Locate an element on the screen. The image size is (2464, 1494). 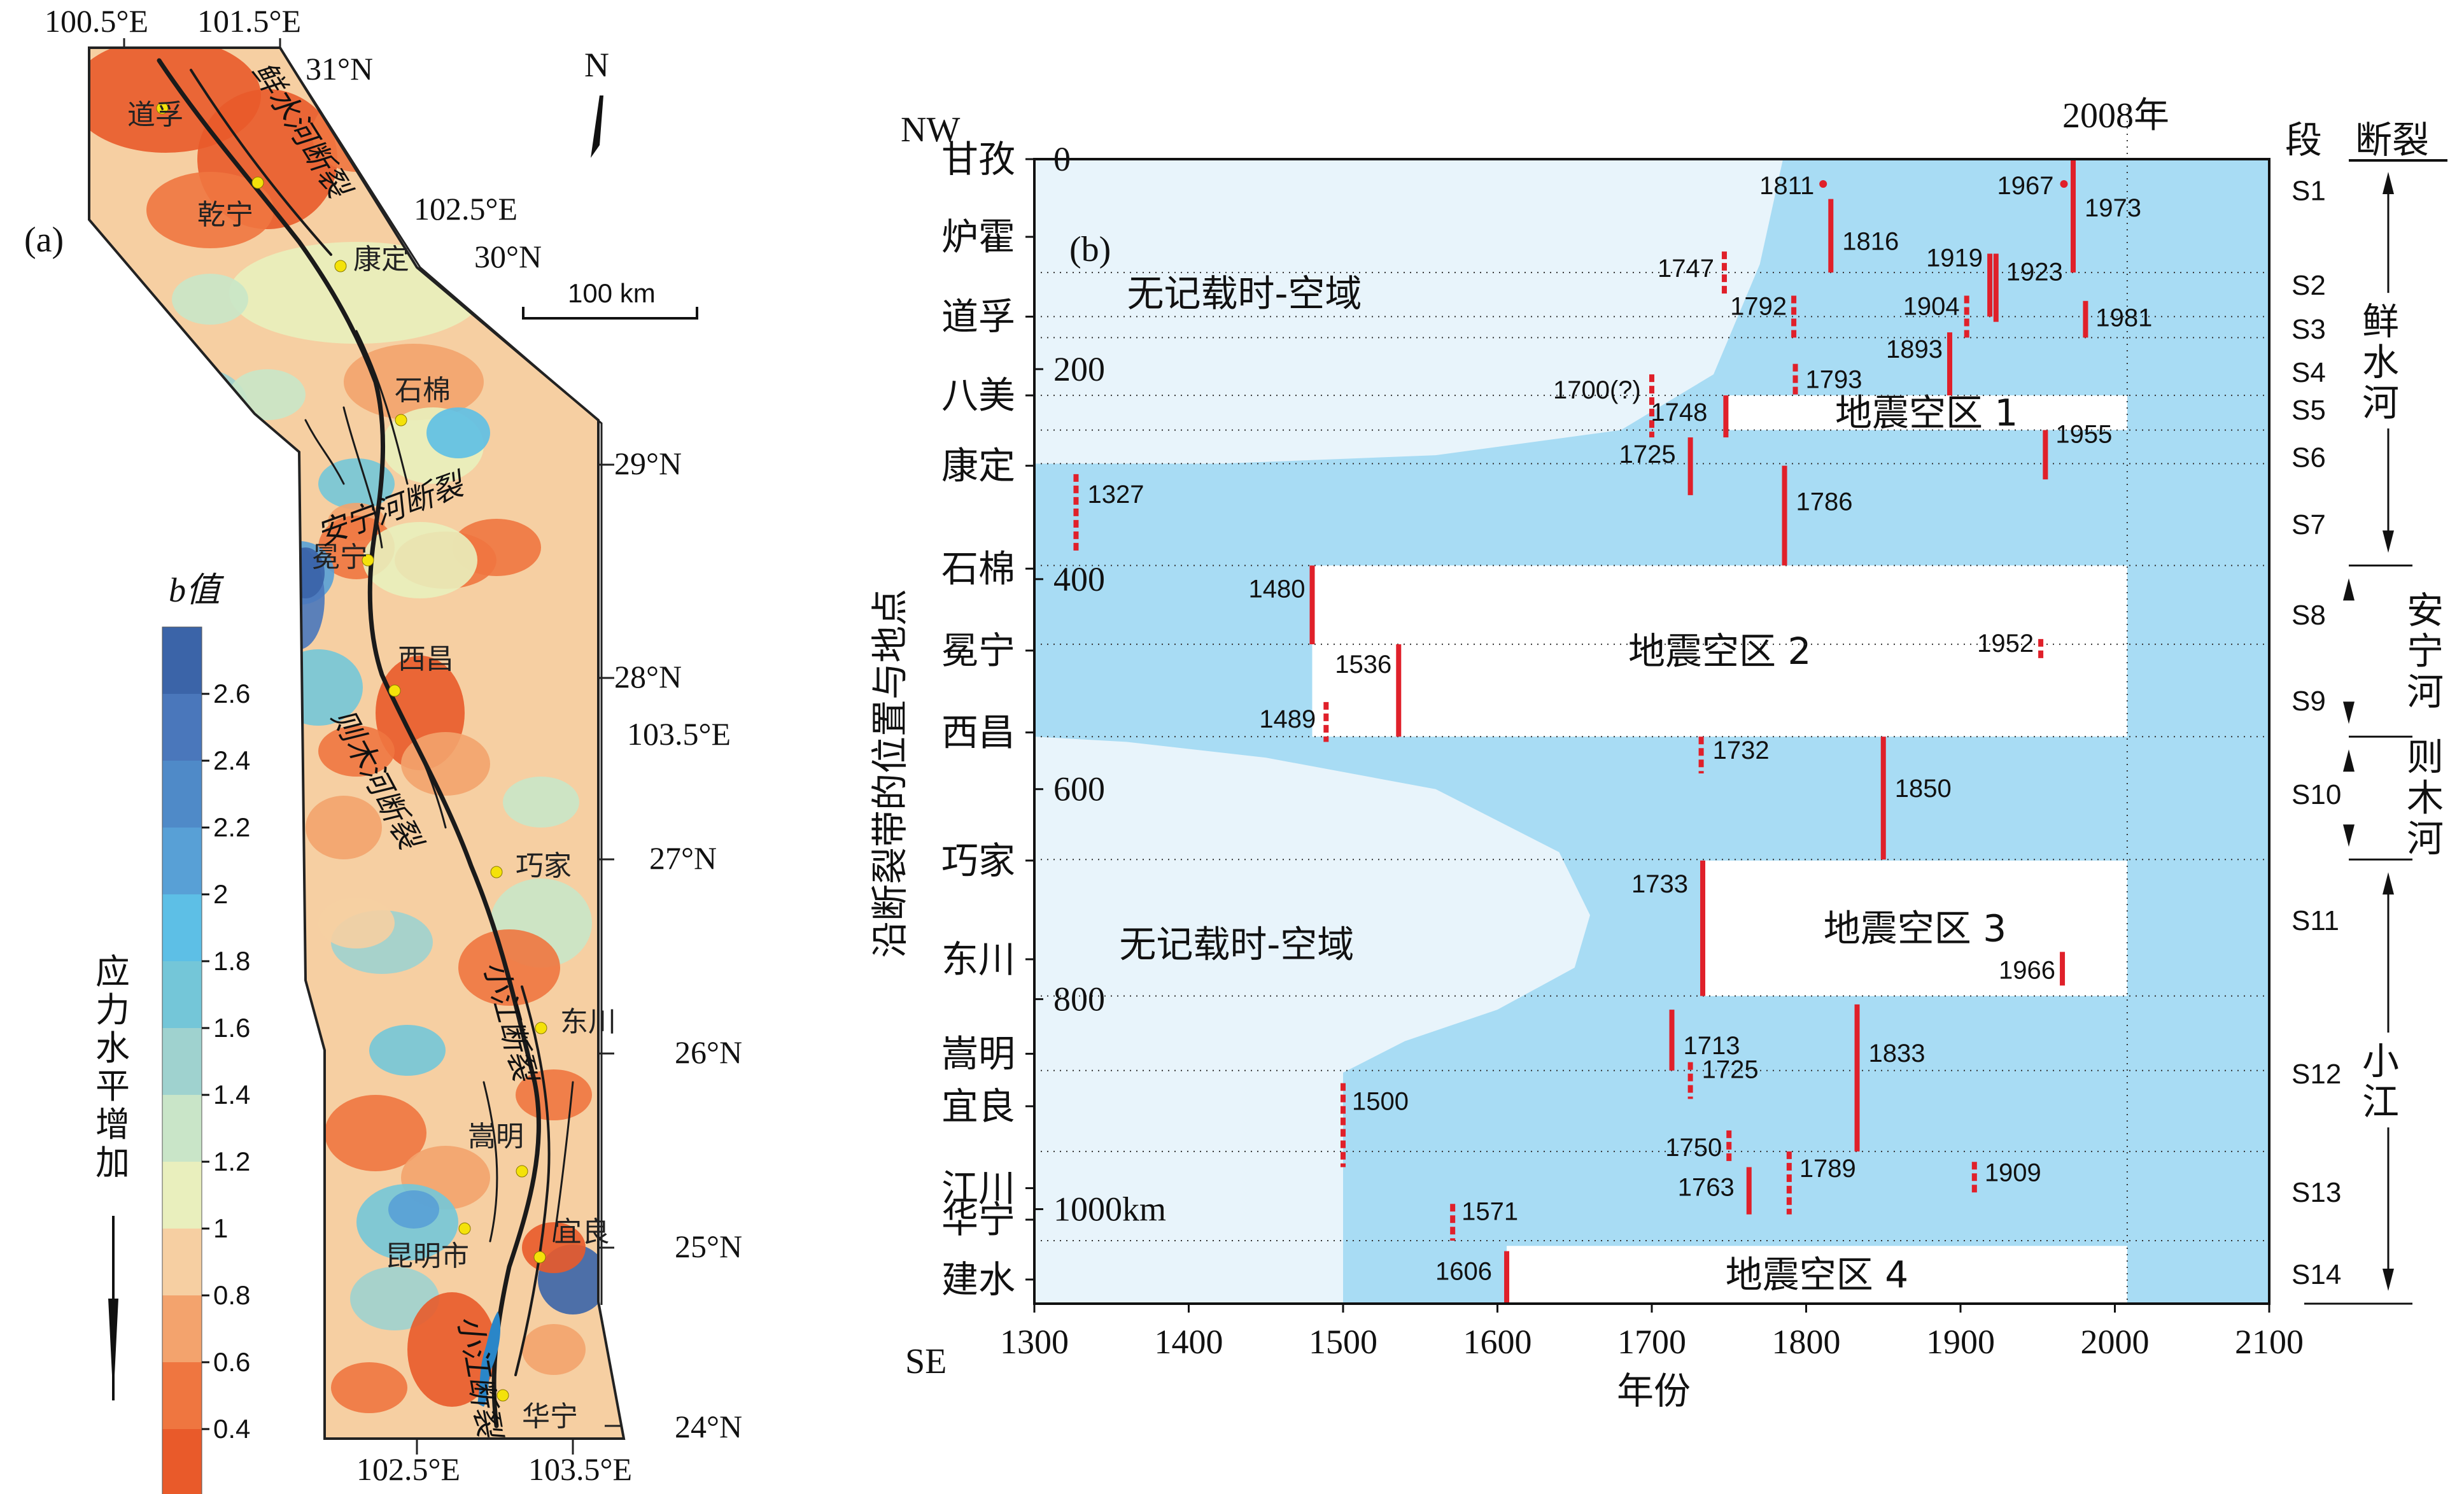
segment-header: 段 is located at coordinates (2303, 140).